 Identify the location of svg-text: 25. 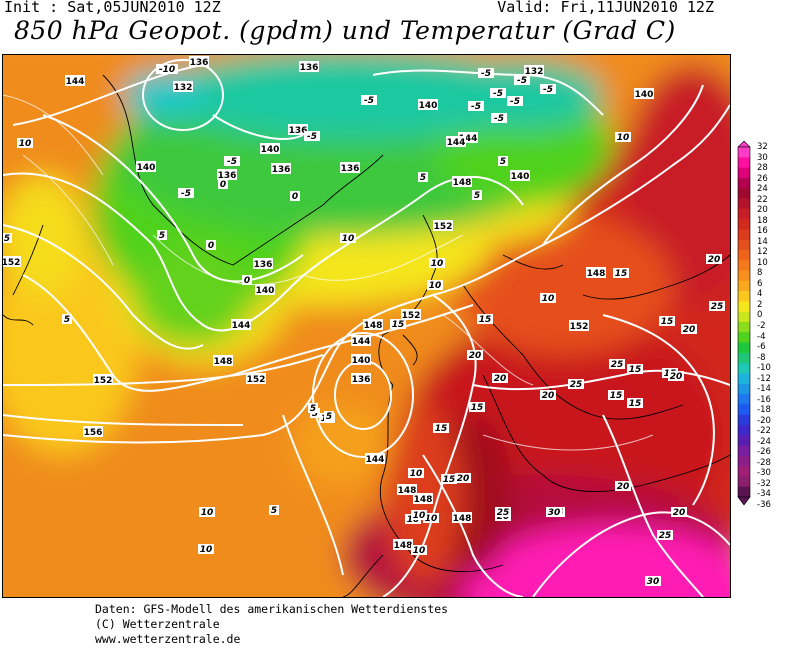
(576, 385).